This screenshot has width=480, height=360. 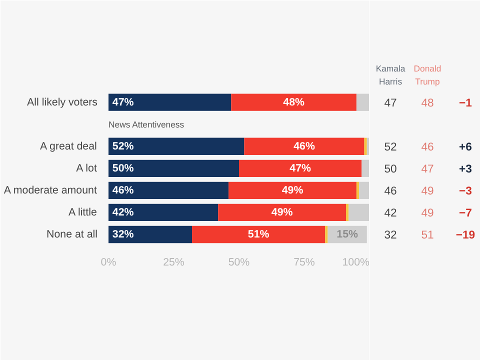 What do you see at coordinates (390, 169) in the screenshot?
I see `text: 50` at bounding box center [390, 169].